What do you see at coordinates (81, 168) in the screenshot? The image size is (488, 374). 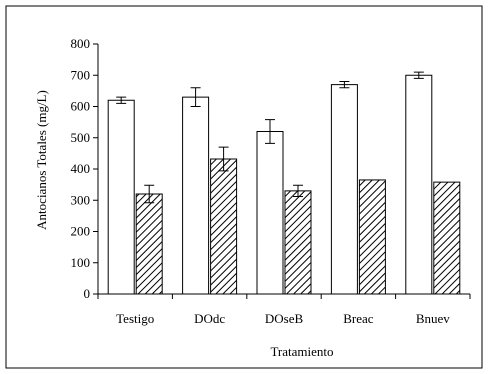 I see `y-tick-label: 400` at bounding box center [81, 168].